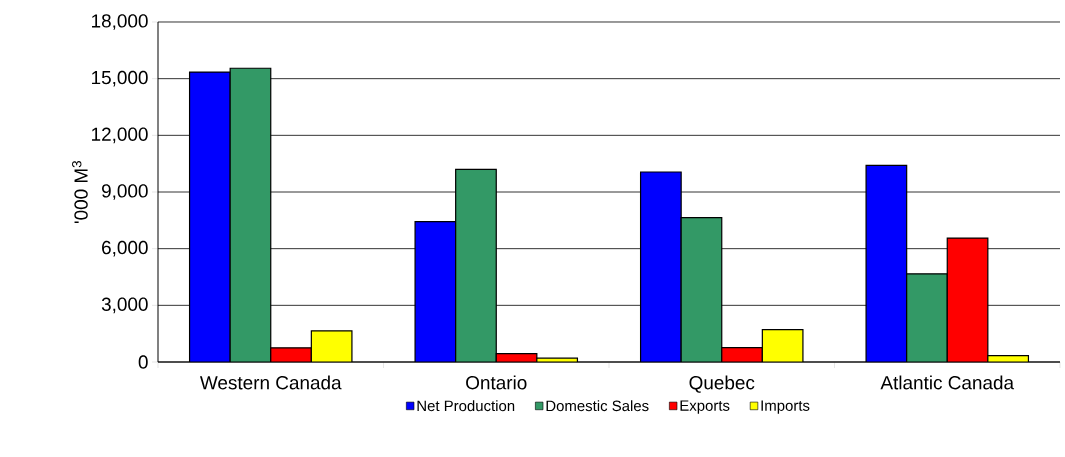 Image resolution: width=1065 pixels, height=457 pixels. What do you see at coordinates (270, 382) in the screenshot?
I see `x-tick-label: Western Canada` at bounding box center [270, 382].